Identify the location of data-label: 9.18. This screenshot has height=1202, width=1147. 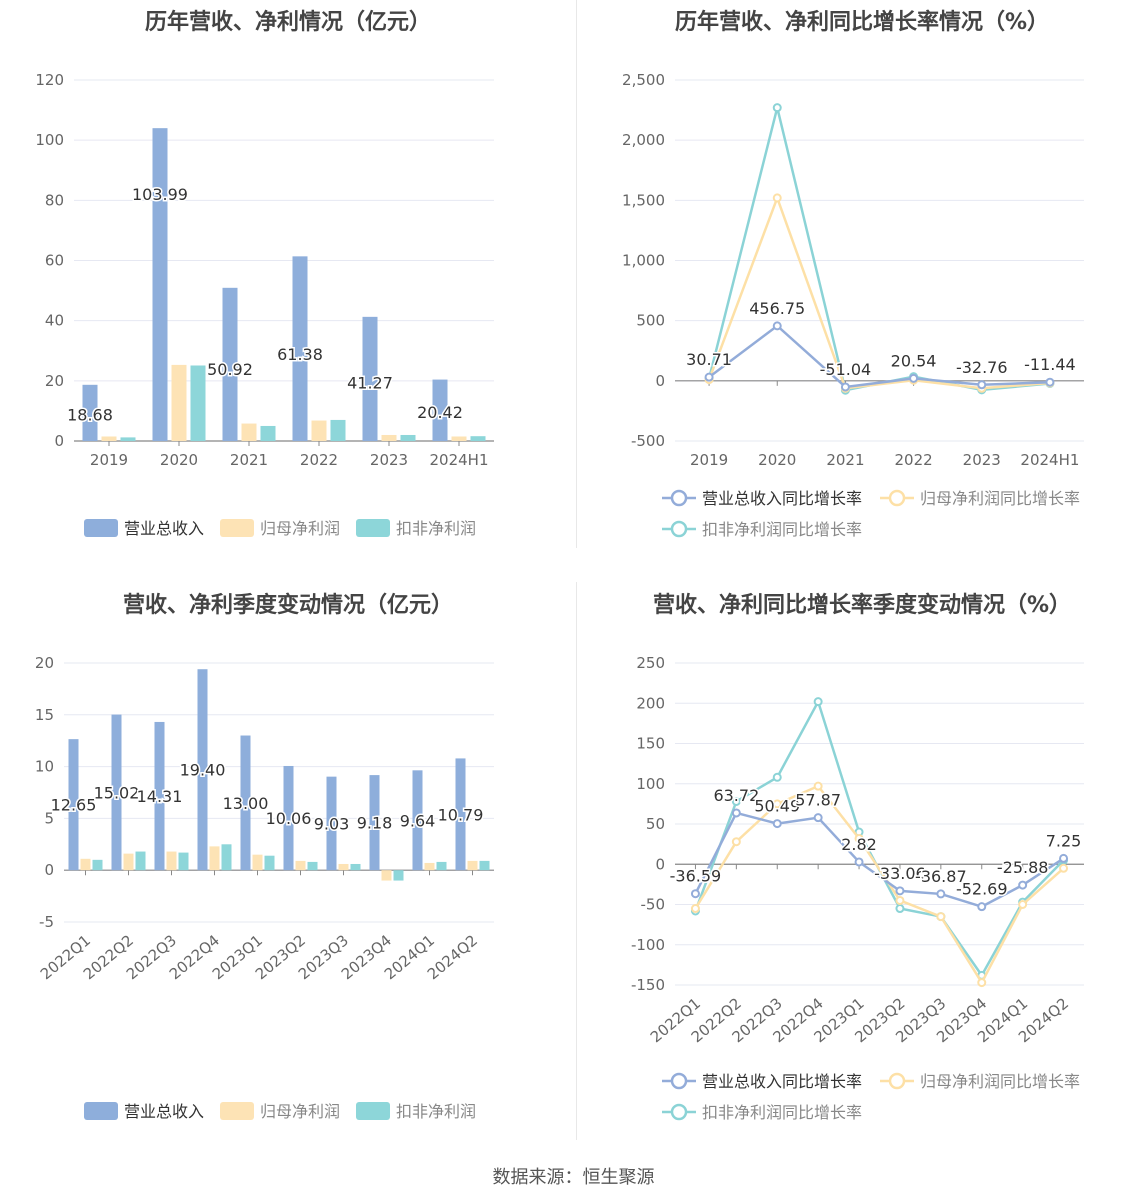
(375, 823).